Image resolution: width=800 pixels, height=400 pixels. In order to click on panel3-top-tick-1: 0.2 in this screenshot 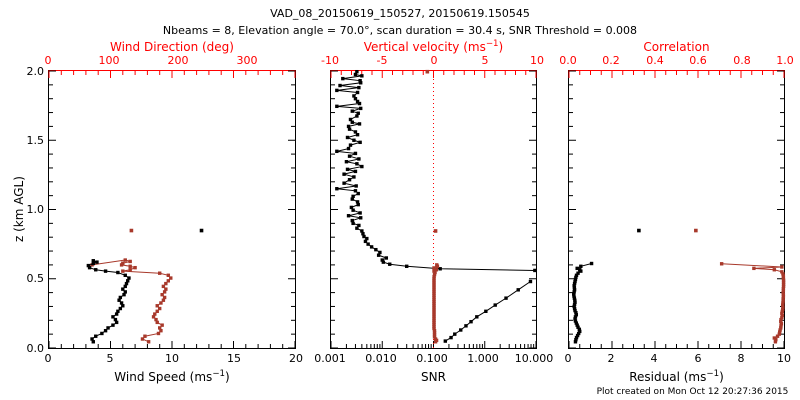, I will do `click(611, 60)`.